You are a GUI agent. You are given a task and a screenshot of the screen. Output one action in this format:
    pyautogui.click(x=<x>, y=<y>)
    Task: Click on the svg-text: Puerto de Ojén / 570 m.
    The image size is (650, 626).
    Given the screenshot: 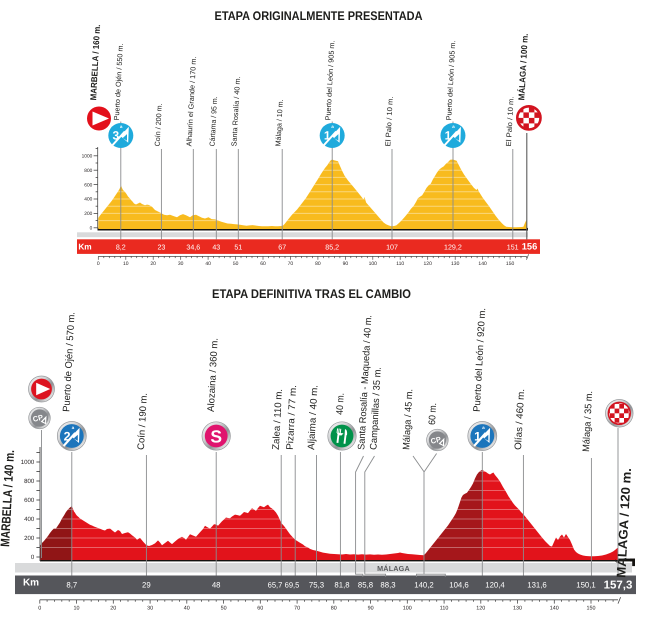 What is the action you would take?
    pyautogui.click(x=69, y=362)
    